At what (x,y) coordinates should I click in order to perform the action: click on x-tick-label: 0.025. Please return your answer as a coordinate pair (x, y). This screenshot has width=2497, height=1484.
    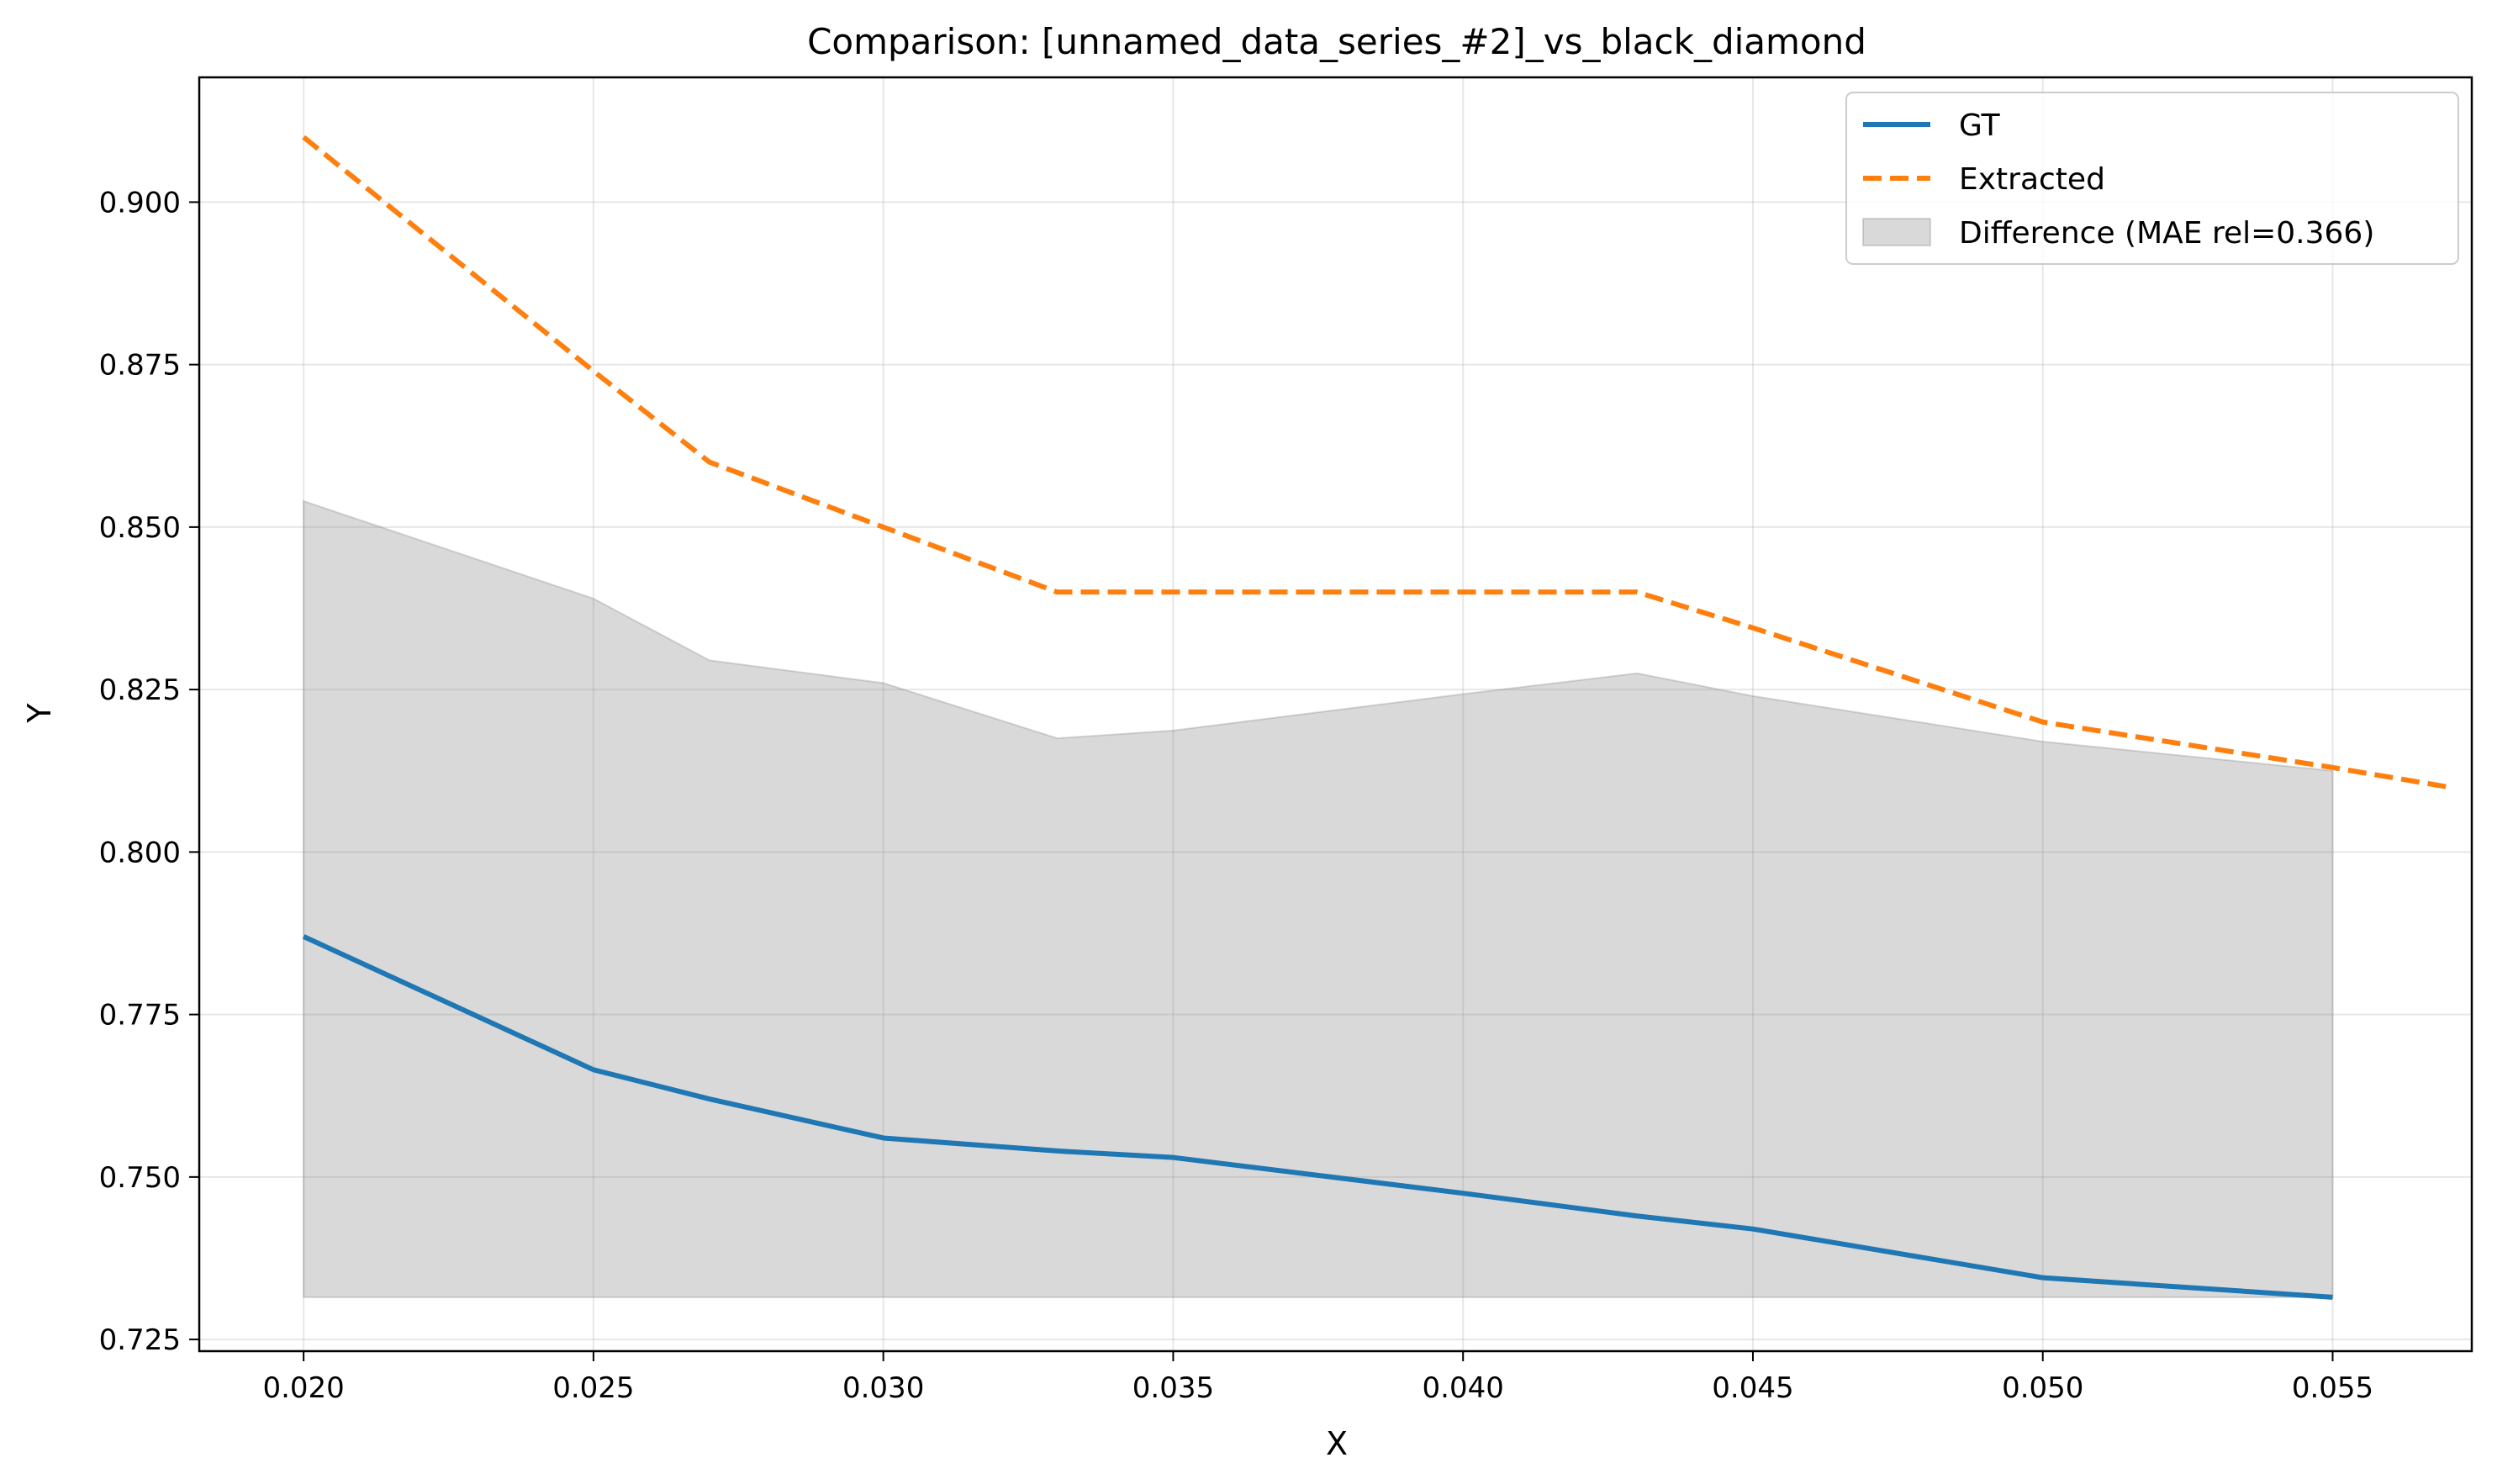
    Looking at the image, I should click on (593, 1388).